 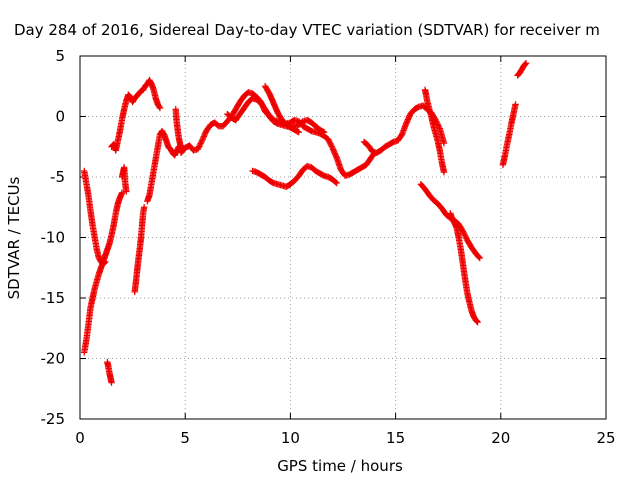 I want to click on x-tick-label: 5, so click(x=185, y=438).